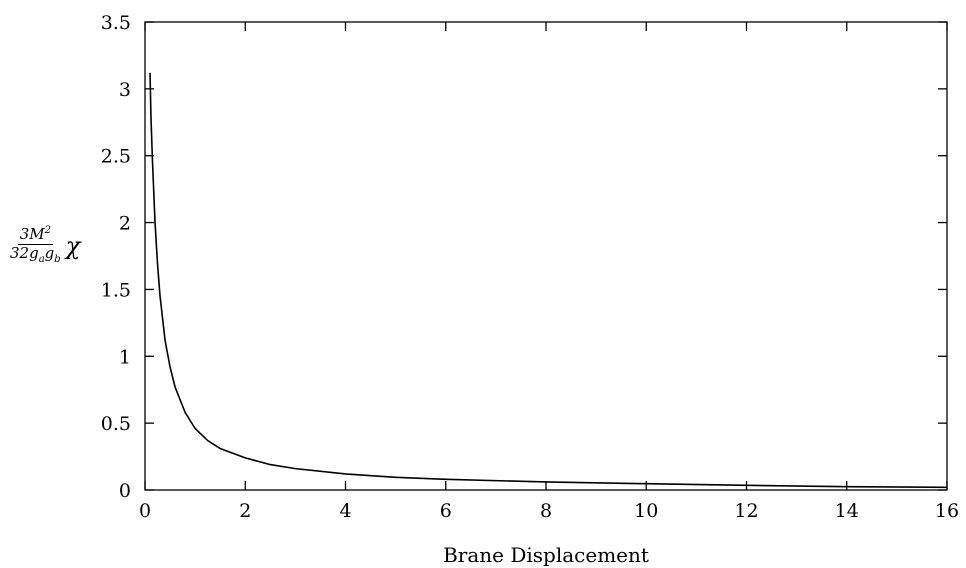 Image resolution: width=966 pixels, height=568 pixels. I want to click on y-tick-label: 3, so click(125, 90).